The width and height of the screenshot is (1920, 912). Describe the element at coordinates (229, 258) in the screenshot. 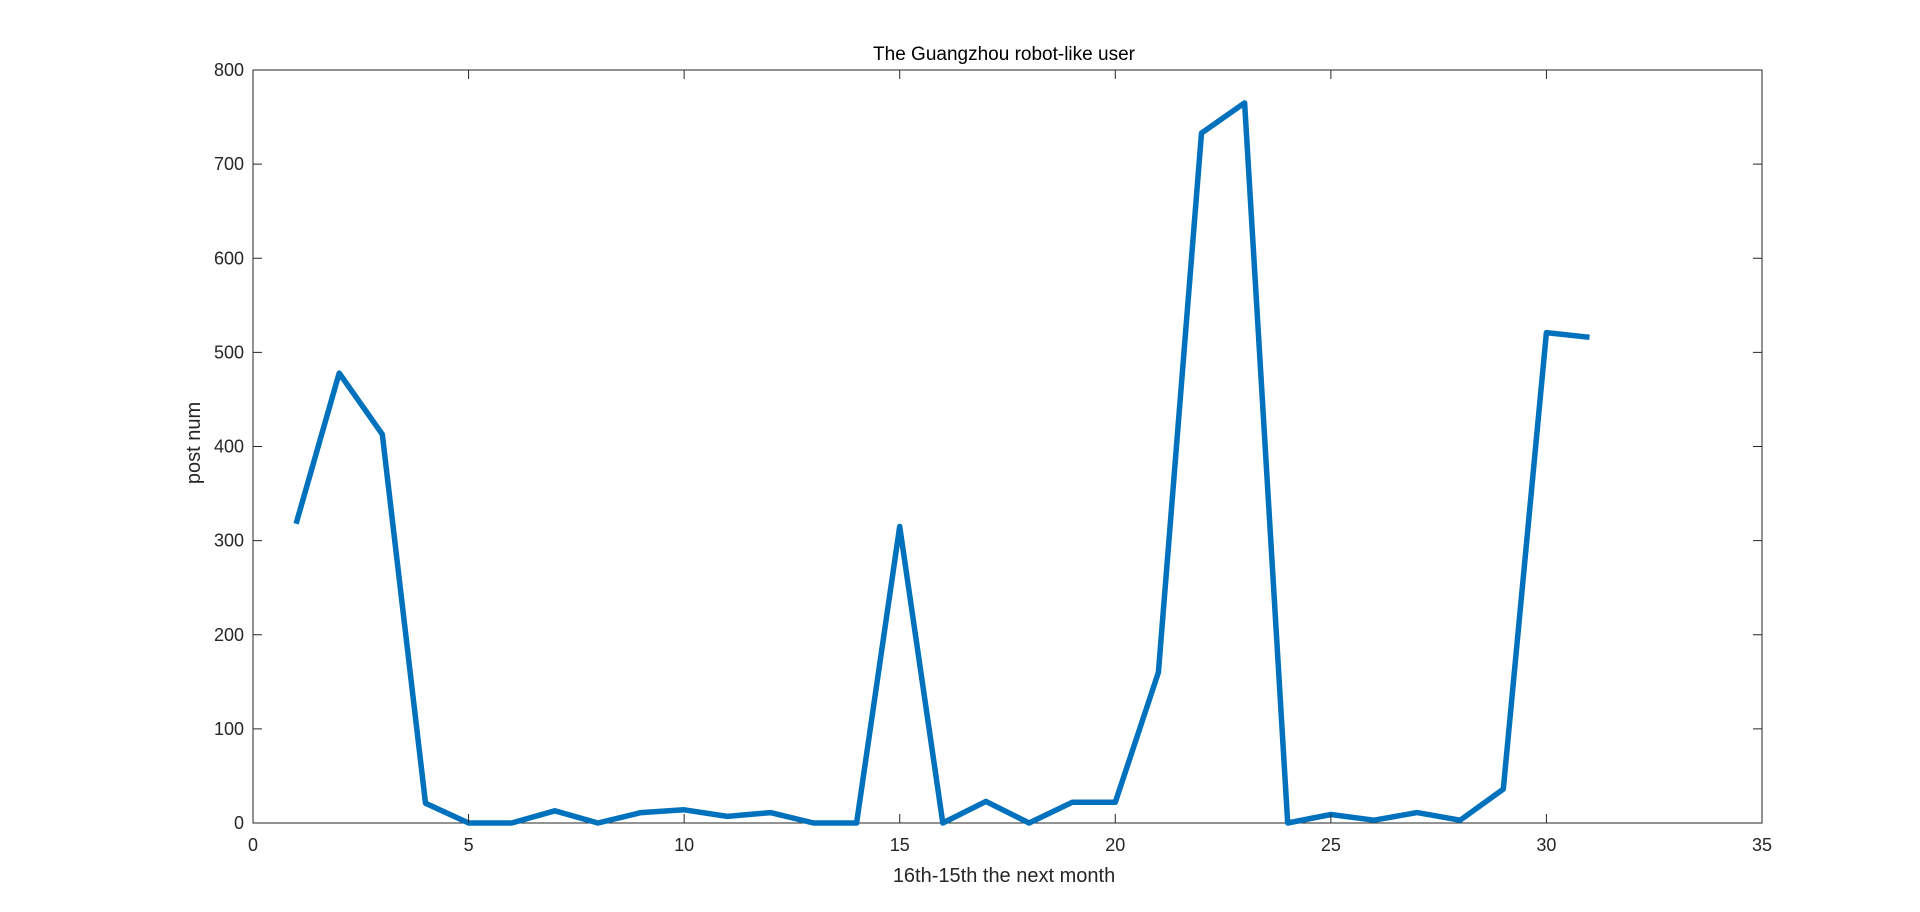

I see `y-tick-label: 600` at that location.